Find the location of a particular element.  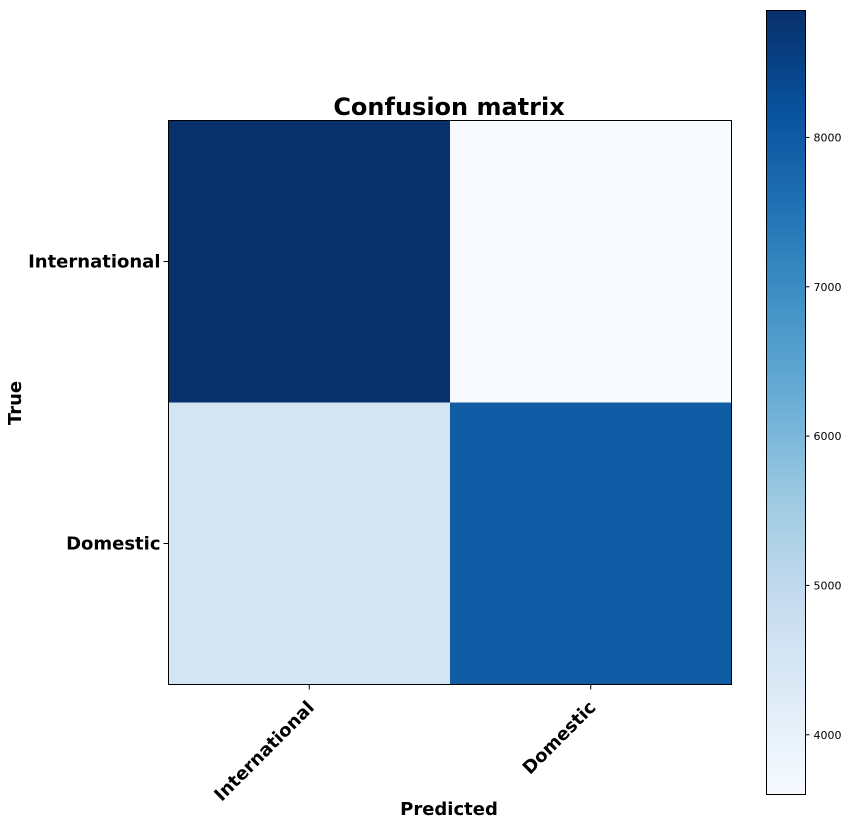

y-tick-label: International is located at coordinates (94, 262).